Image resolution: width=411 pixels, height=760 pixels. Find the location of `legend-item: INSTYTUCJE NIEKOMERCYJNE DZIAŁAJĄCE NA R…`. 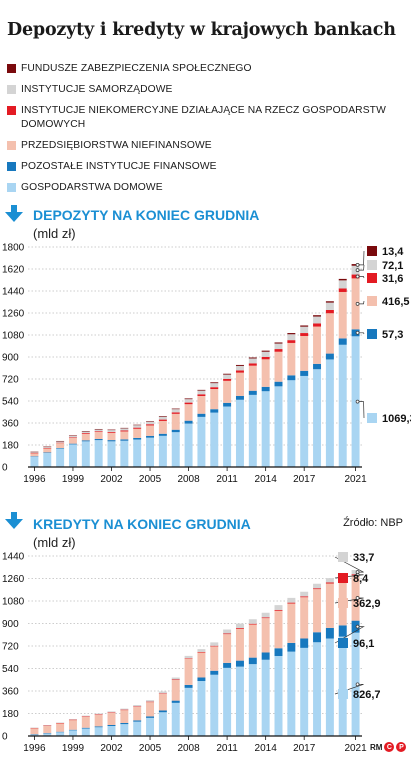

legend-item: INSTYTUCJE NIEKOMERCYJNE DZIAŁAJĄCE NA R… is located at coordinates (207, 118).